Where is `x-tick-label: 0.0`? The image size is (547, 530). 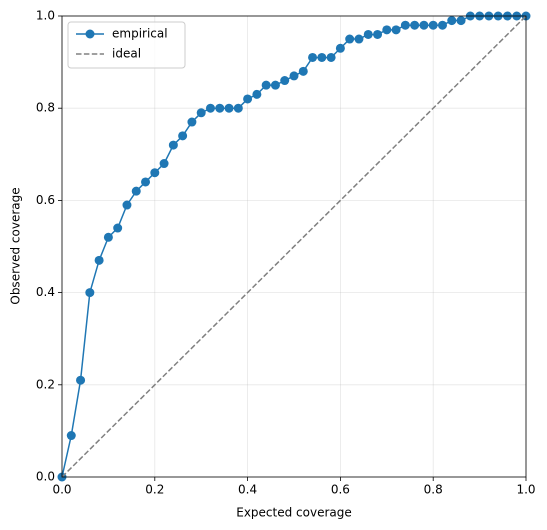 x-tick-label: 0.0 is located at coordinates (61, 490).